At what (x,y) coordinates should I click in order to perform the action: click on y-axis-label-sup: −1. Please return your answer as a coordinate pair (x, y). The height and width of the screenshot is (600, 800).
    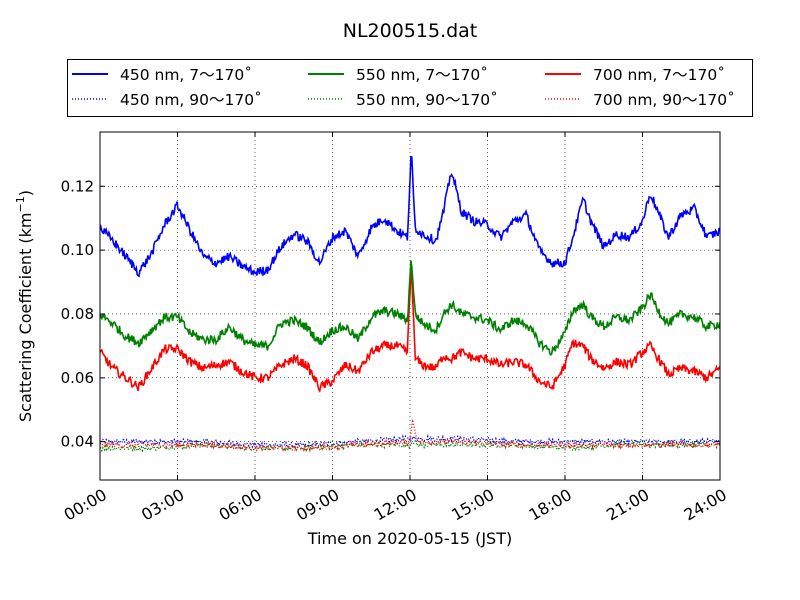
    Looking at the image, I should click on (20, 204).